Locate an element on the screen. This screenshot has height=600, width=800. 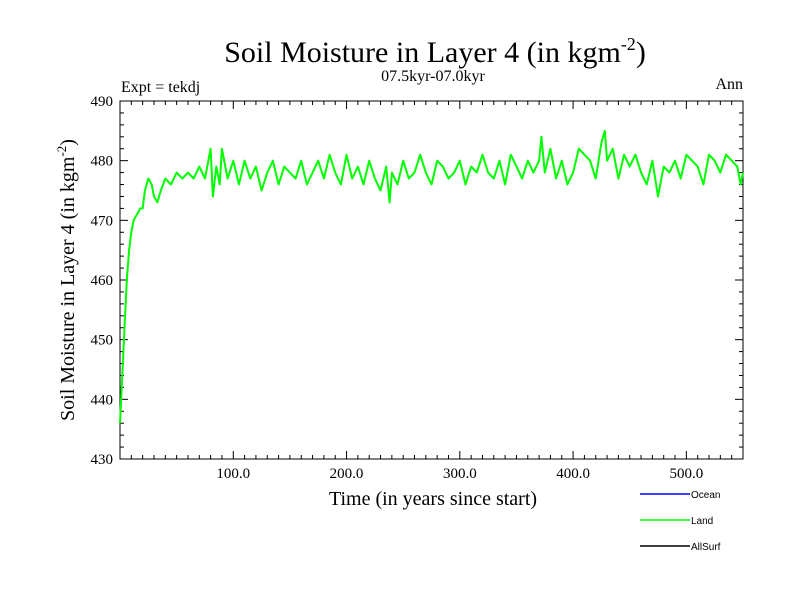
y-tick-label: 480 is located at coordinates (102, 162).